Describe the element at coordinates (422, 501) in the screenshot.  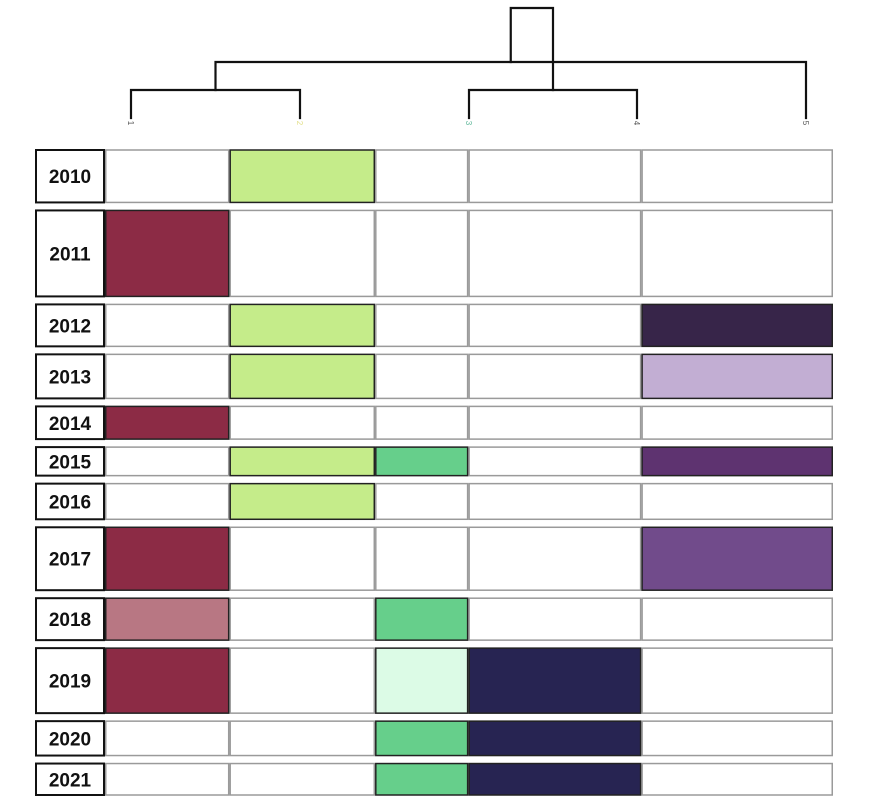
I see `heatmap-cell-2016-col3` at that location.